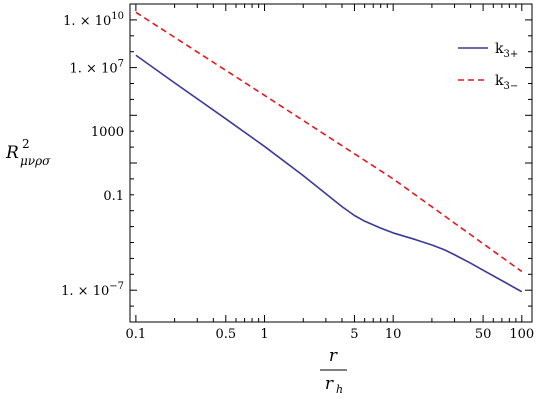 The width and height of the screenshot is (540, 402). Describe the element at coordinates (97, 68) in the screenshot. I see `y-tick-label: 1. × 107` at that location.